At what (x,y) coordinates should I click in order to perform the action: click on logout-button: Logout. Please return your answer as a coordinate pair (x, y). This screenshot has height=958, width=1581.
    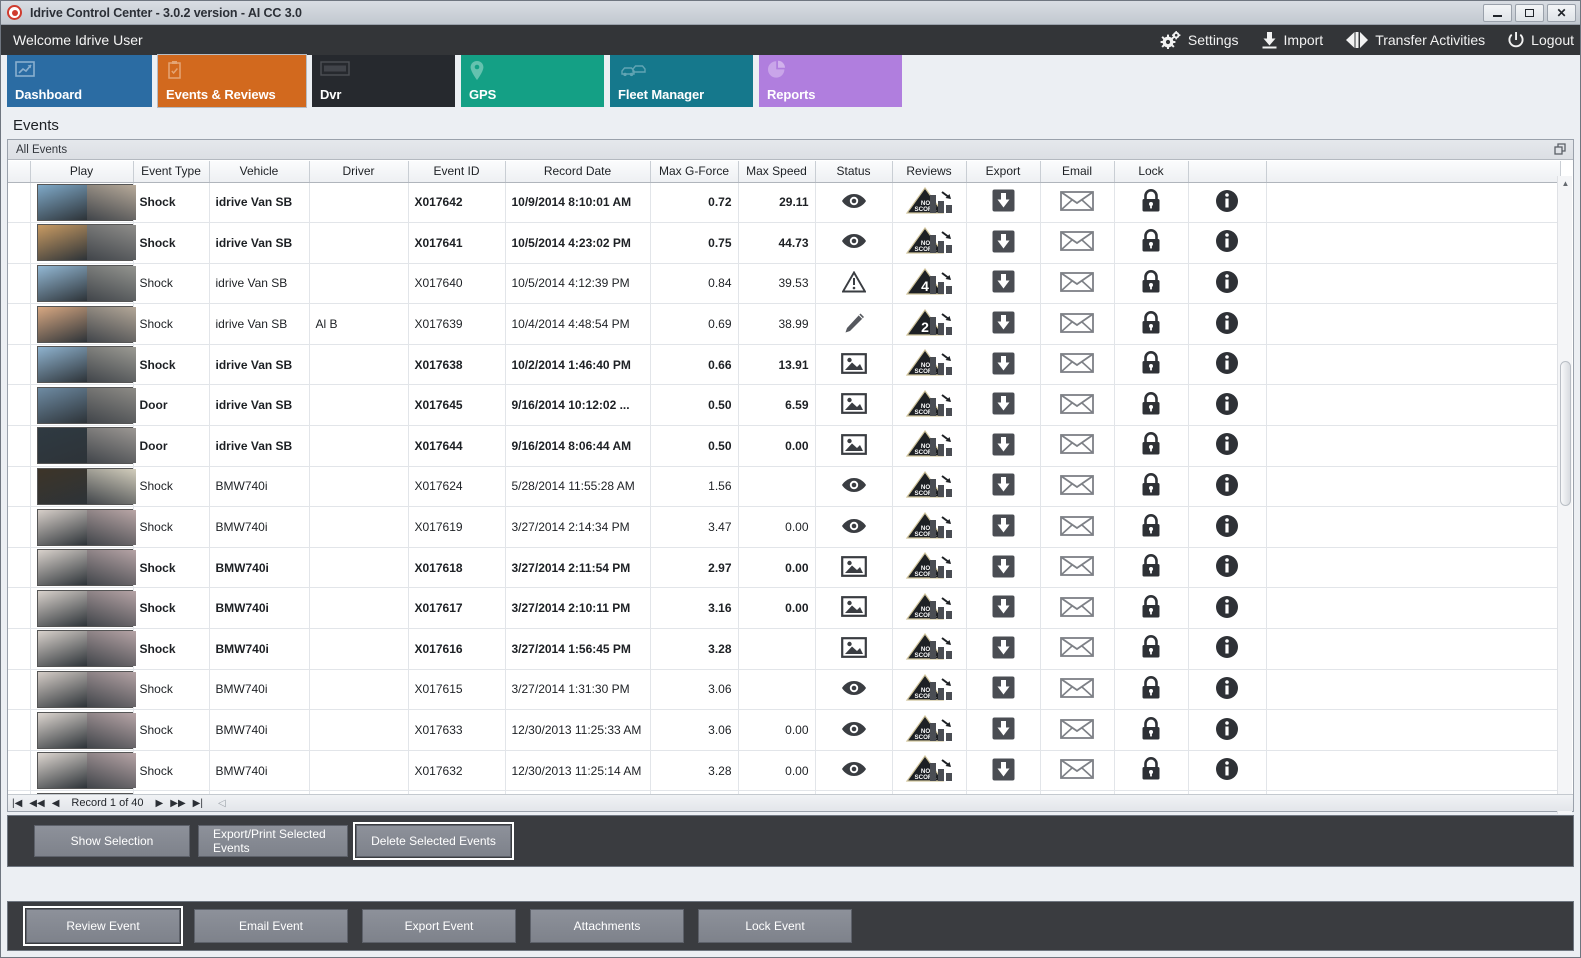
    Looking at the image, I should click on (1540, 40).